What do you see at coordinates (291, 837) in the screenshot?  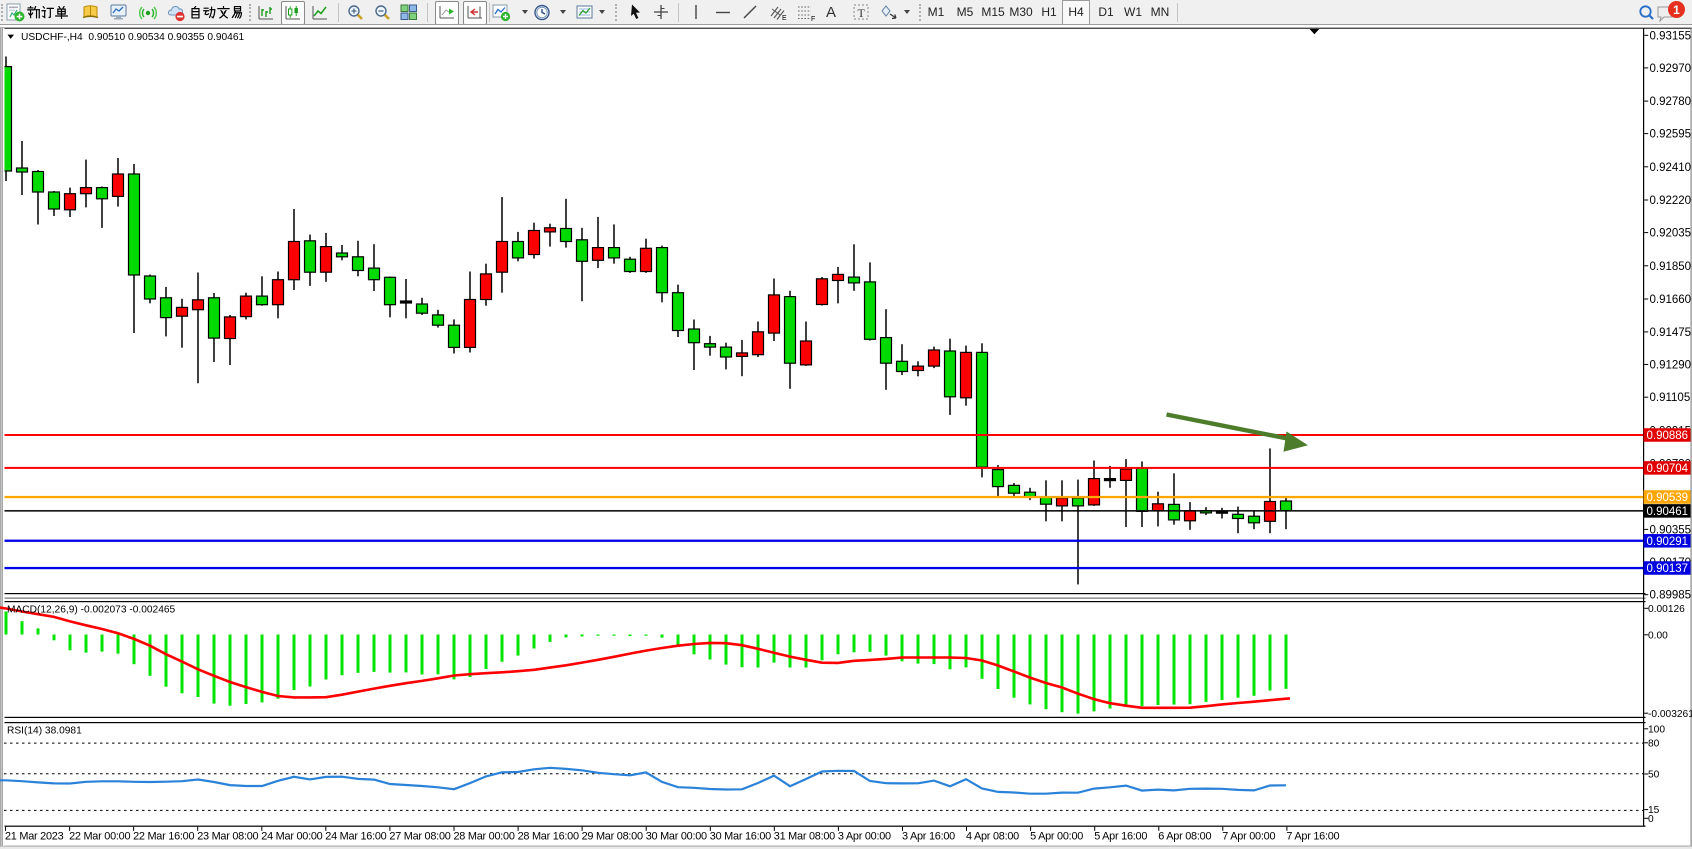 I see `svg-text: 24 Mar 00:00` at bounding box center [291, 837].